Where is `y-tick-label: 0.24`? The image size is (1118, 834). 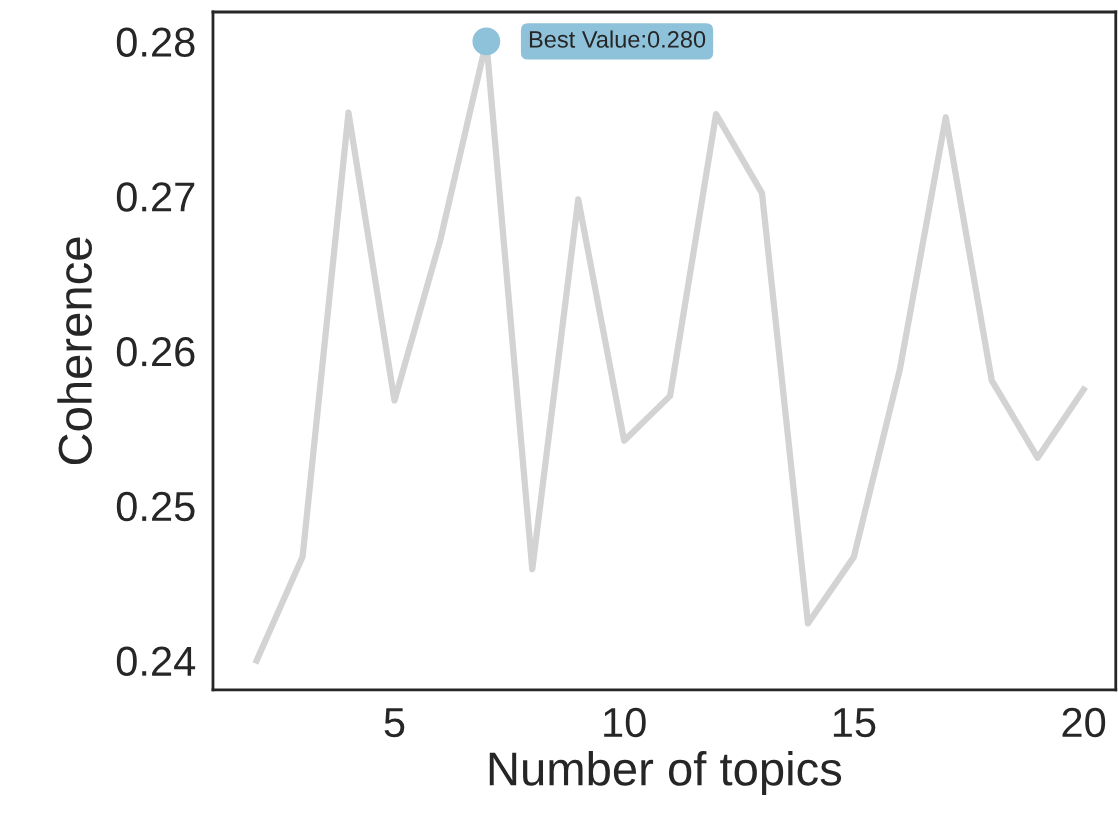 y-tick-label: 0.24 is located at coordinates (156, 661).